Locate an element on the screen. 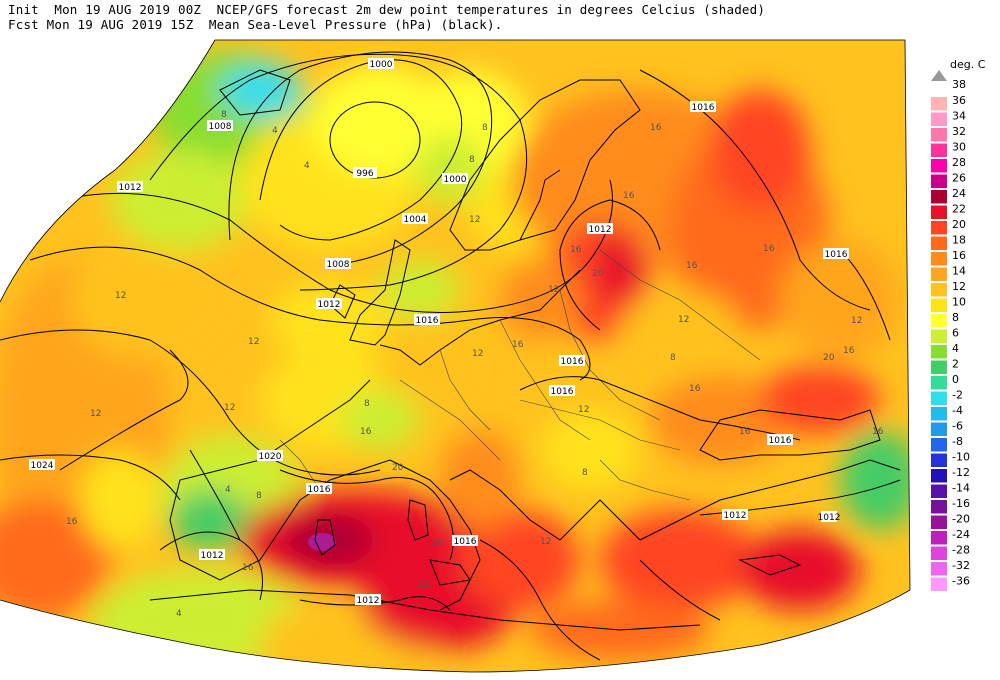  legend-level-label: -36 is located at coordinates (961, 581).